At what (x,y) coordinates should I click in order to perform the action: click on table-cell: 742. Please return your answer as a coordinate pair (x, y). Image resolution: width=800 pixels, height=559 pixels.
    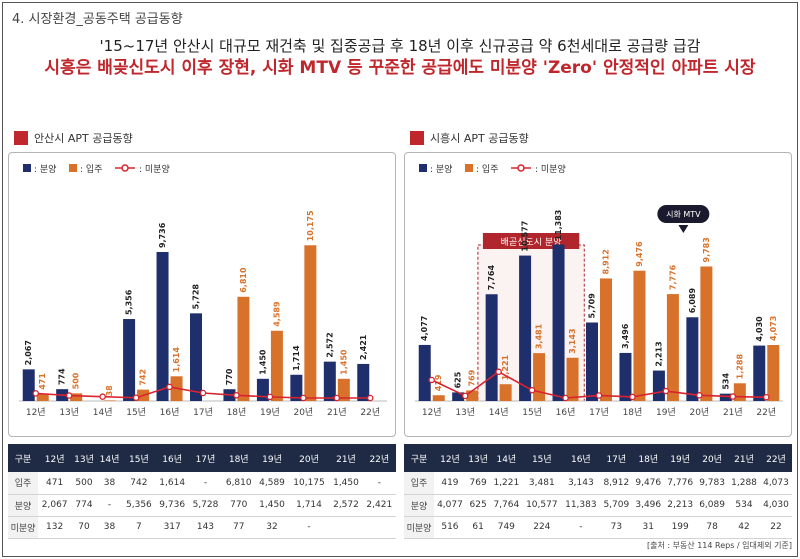
    Looking at the image, I should click on (139, 483).